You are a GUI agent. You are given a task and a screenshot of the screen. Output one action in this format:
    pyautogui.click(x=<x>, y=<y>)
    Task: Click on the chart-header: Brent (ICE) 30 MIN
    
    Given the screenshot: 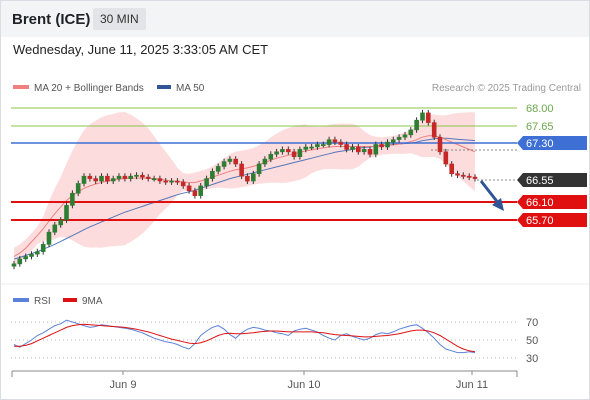 What is the action you would take?
    pyautogui.click(x=295, y=19)
    